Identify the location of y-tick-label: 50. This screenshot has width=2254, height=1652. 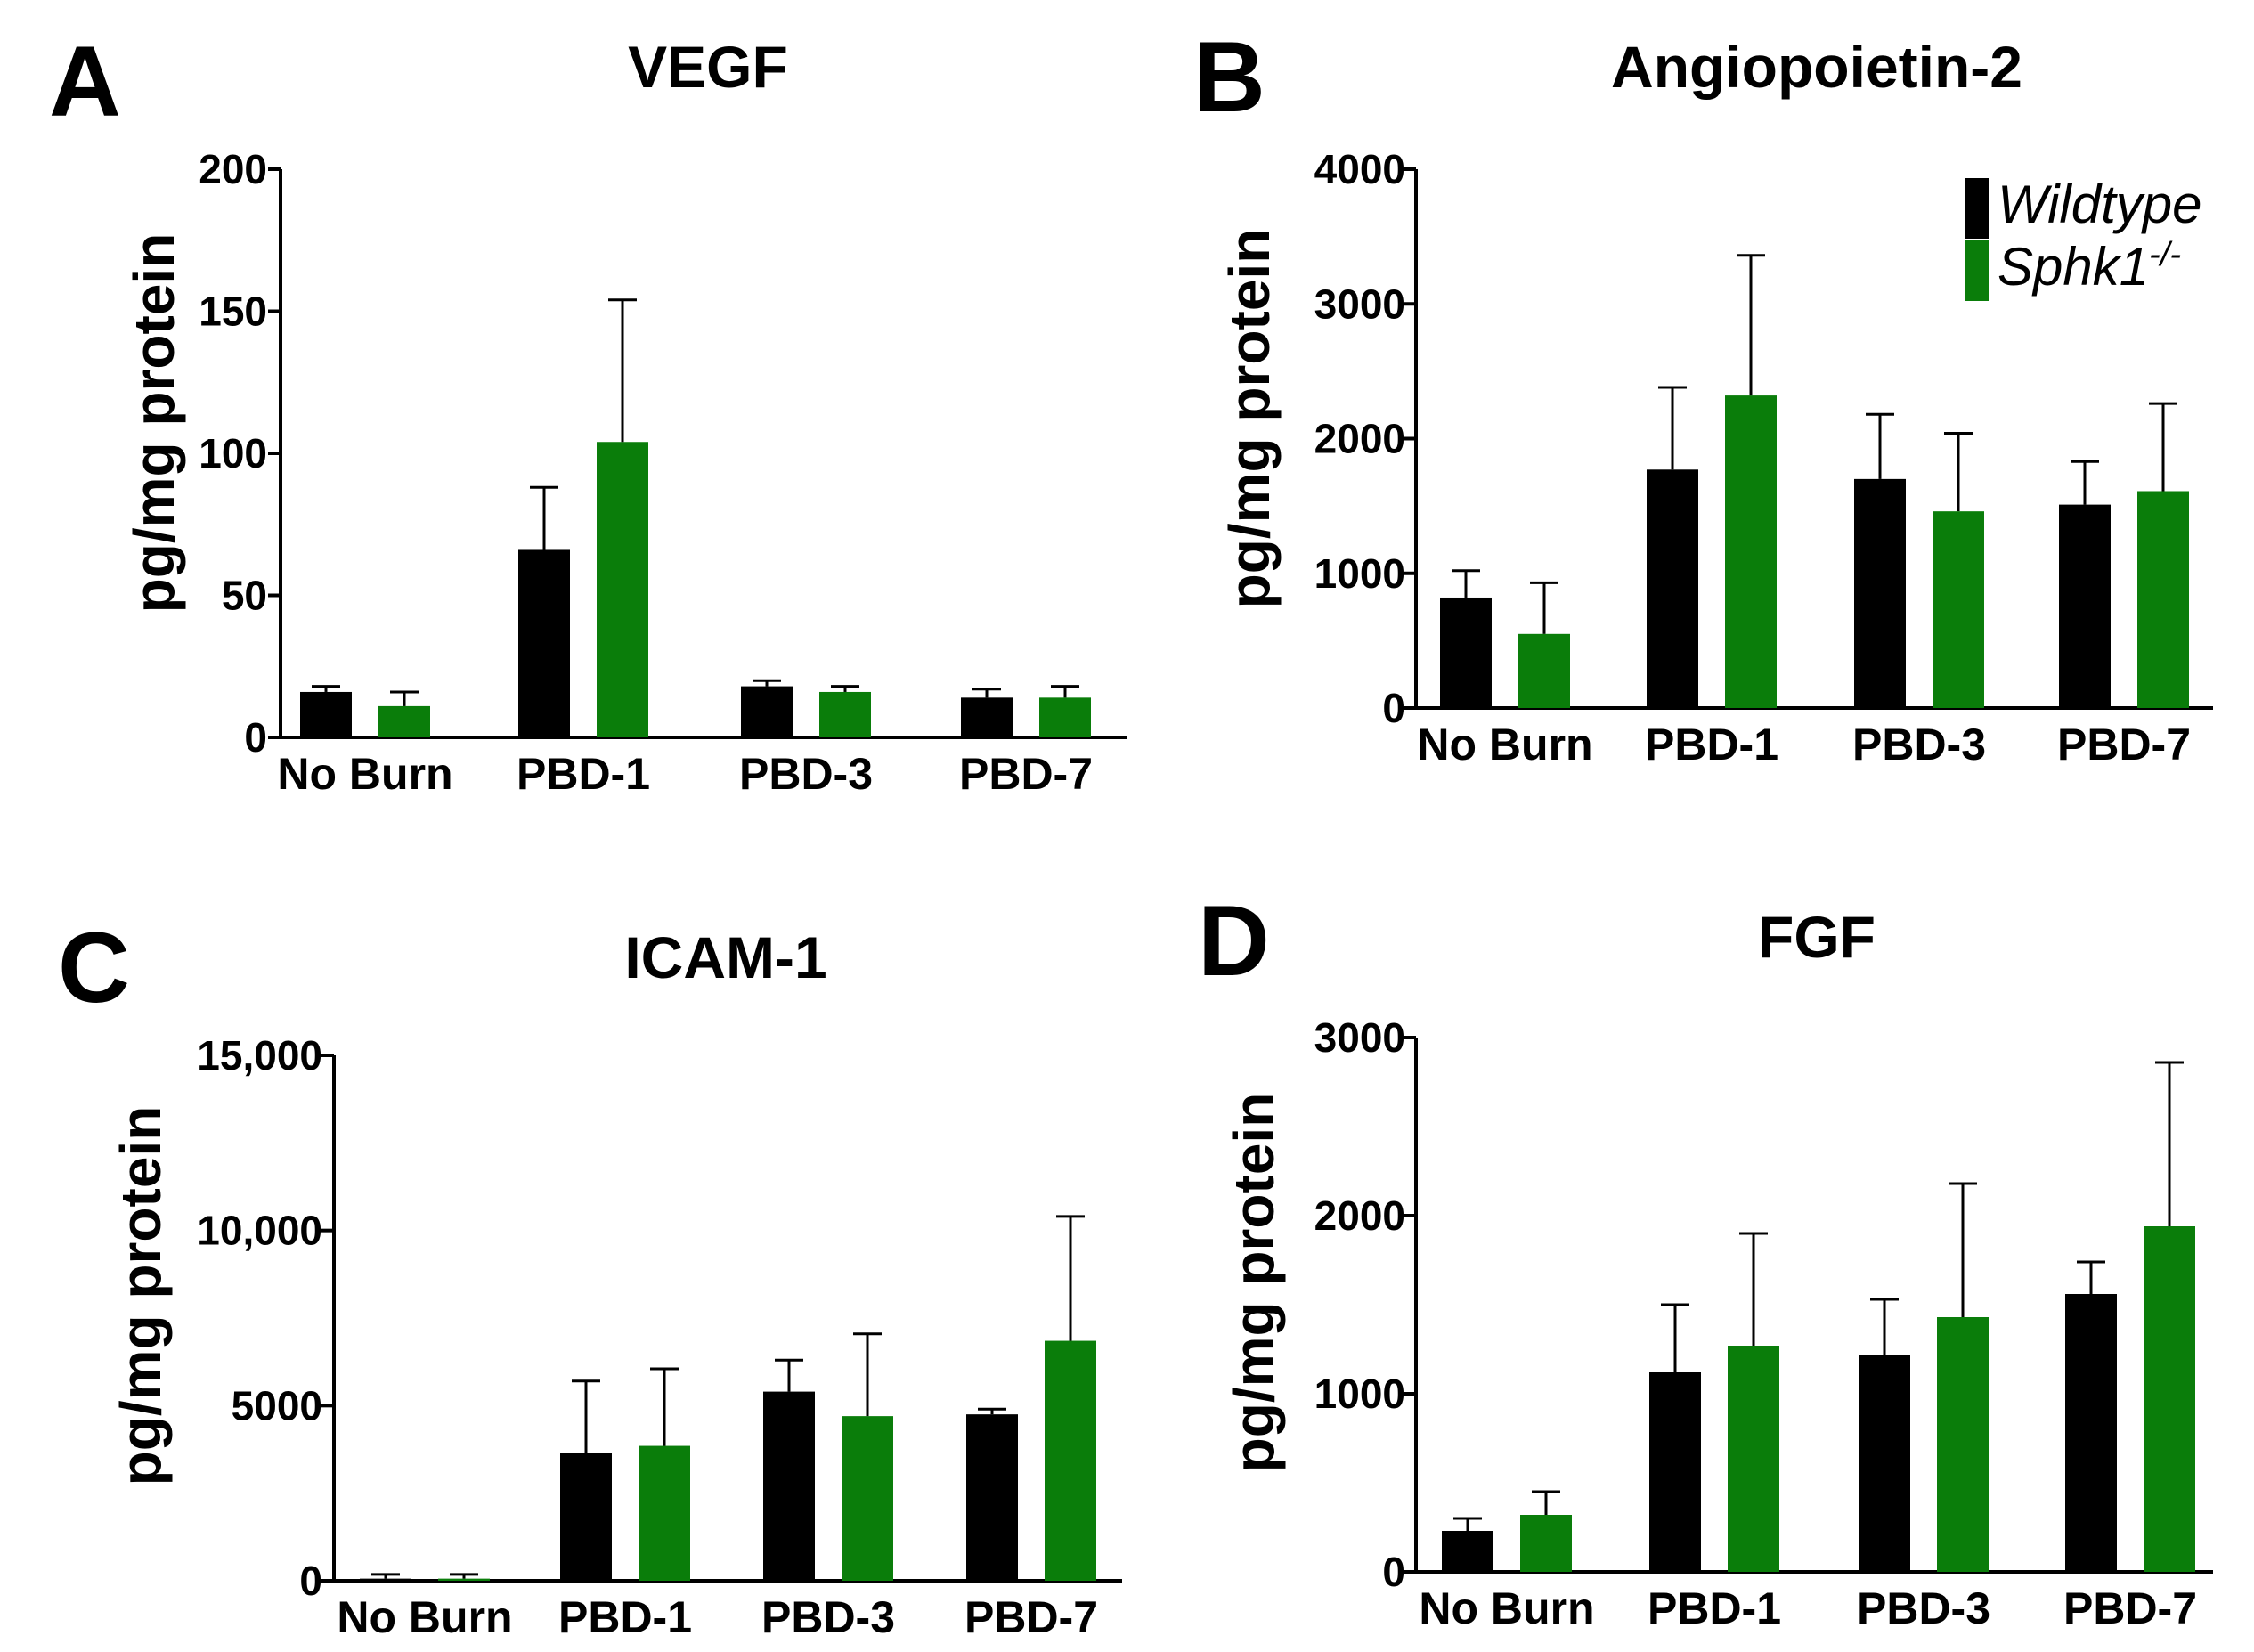
(244, 596).